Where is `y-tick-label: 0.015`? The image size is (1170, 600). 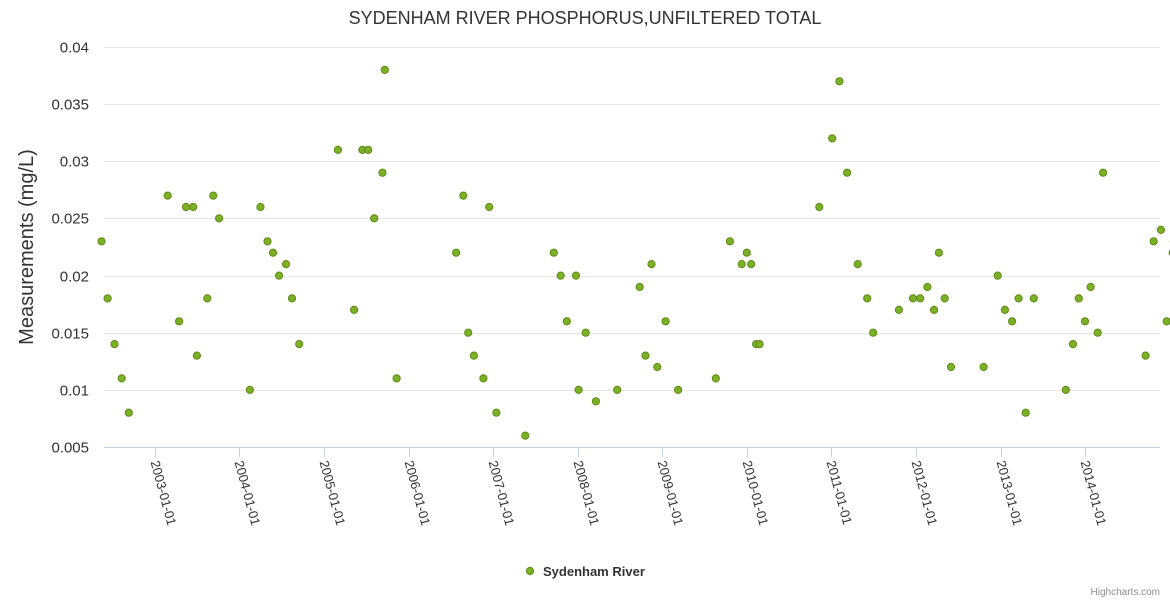 y-tick-label: 0.015 is located at coordinates (70, 334).